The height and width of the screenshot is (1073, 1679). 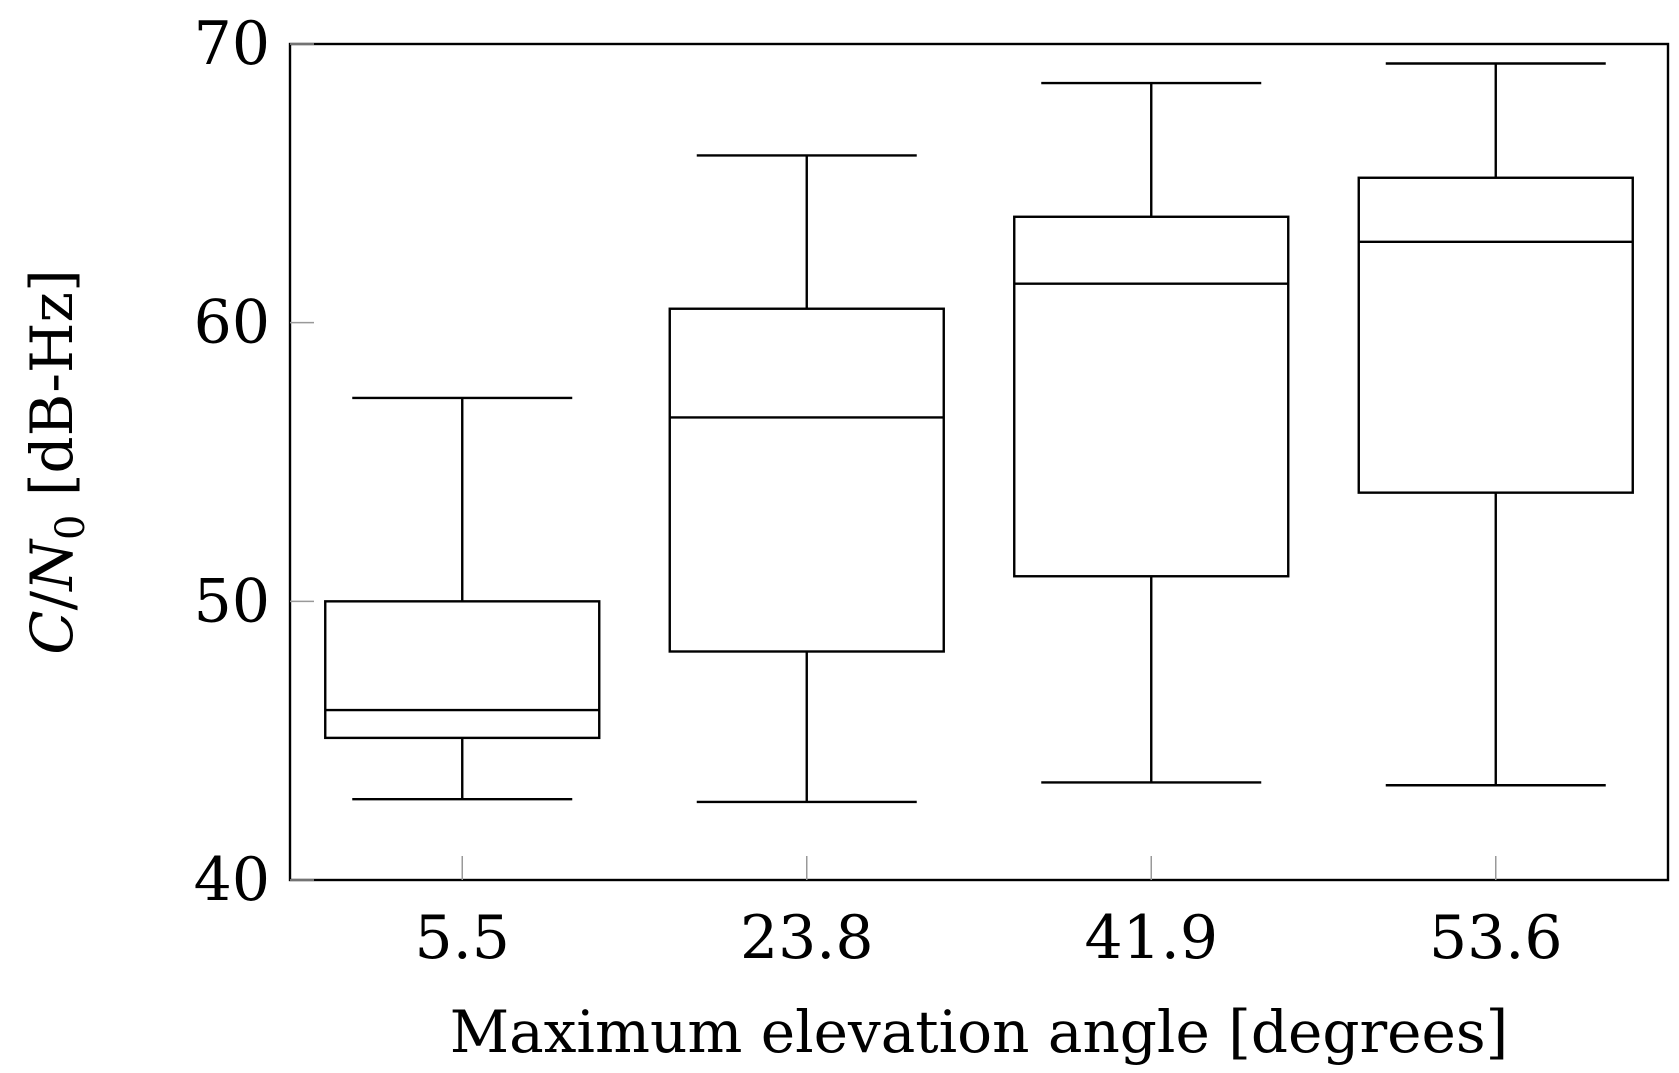 What do you see at coordinates (1151, 938) in the screenshot?
I see `x-tick-label: 41.9` at bounding box center [1151, 938].